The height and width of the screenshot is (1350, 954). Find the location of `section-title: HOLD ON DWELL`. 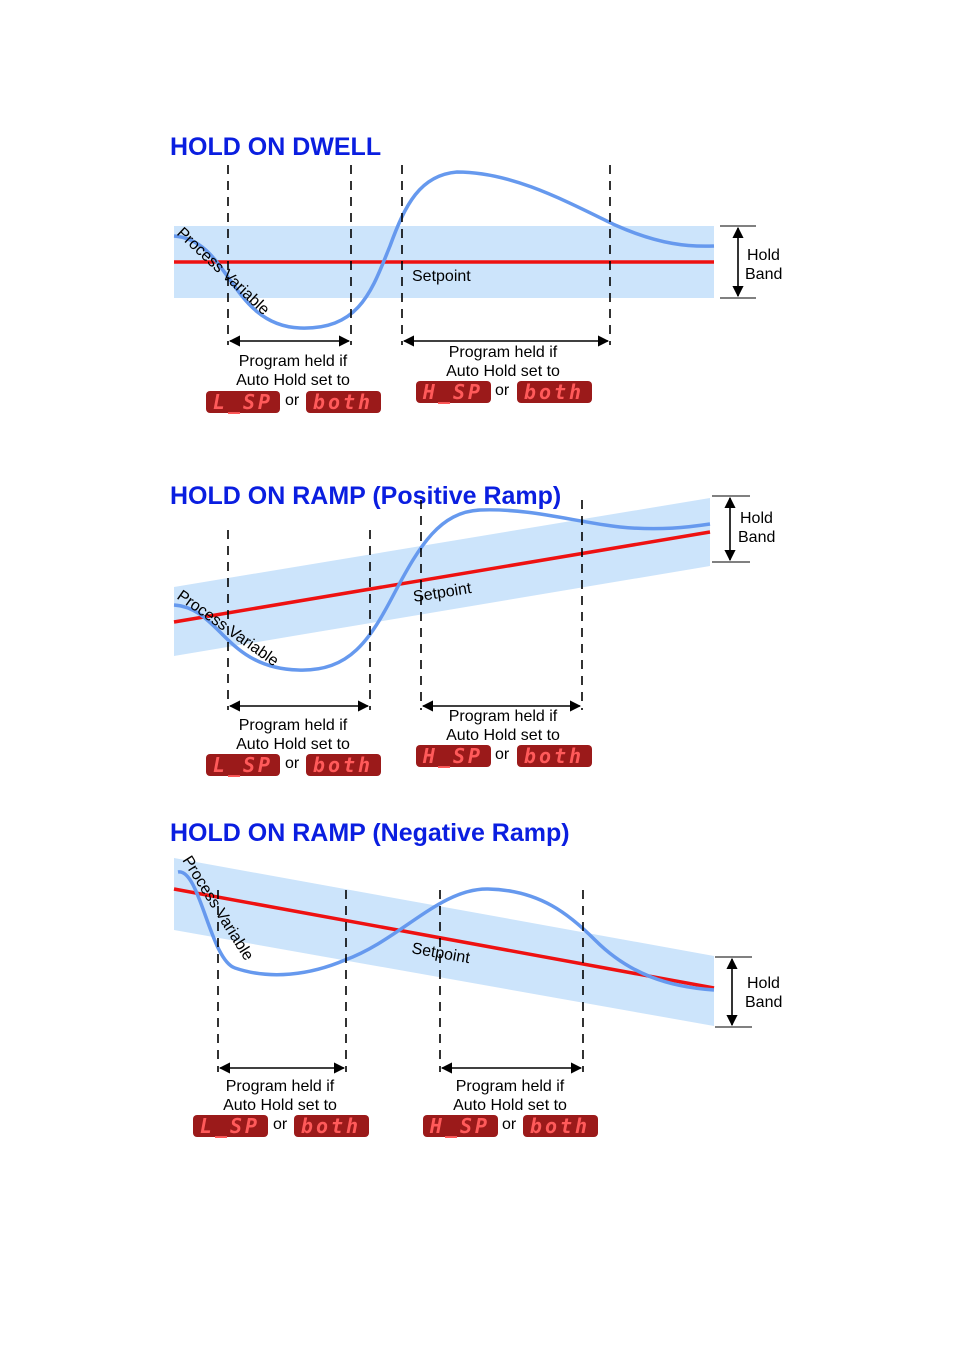

section-title: HOLD ON DWELL is located at coordinates (275, 147).